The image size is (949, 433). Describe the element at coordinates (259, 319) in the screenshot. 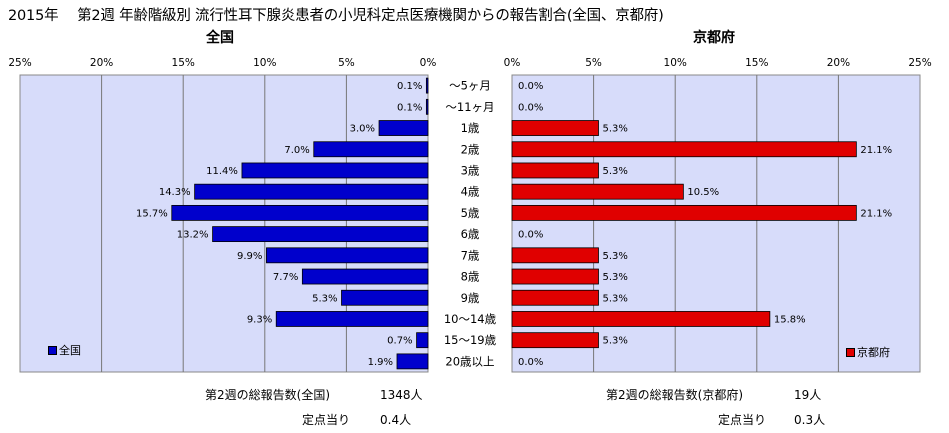

I see `national-data-label: 9.3%` at that location.